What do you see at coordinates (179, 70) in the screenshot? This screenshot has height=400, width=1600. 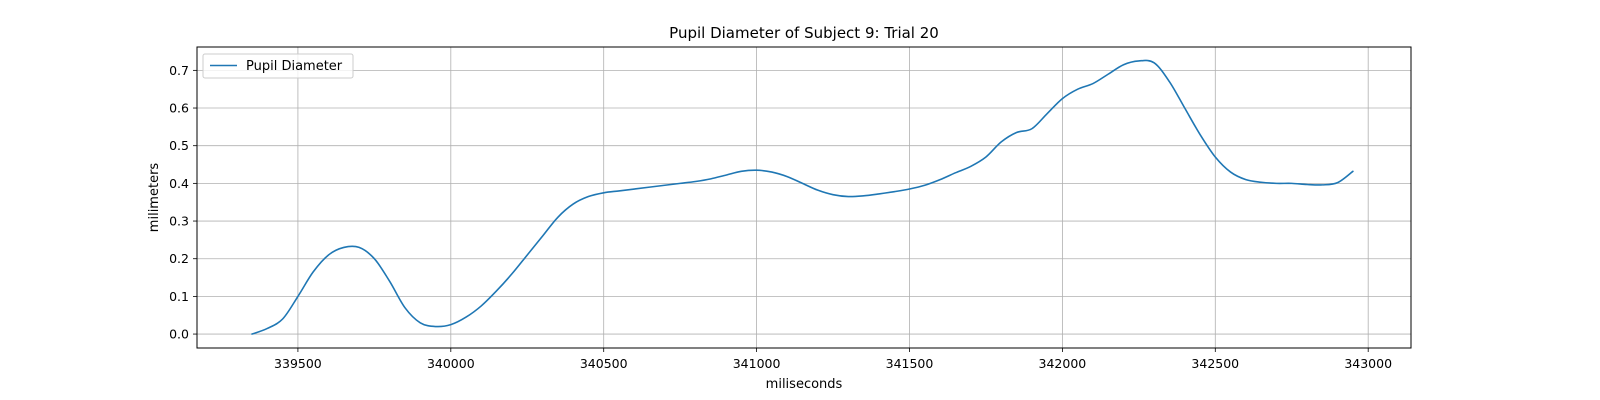 I see `y-tick-label: 0.7` at bounding box center [179, 70].